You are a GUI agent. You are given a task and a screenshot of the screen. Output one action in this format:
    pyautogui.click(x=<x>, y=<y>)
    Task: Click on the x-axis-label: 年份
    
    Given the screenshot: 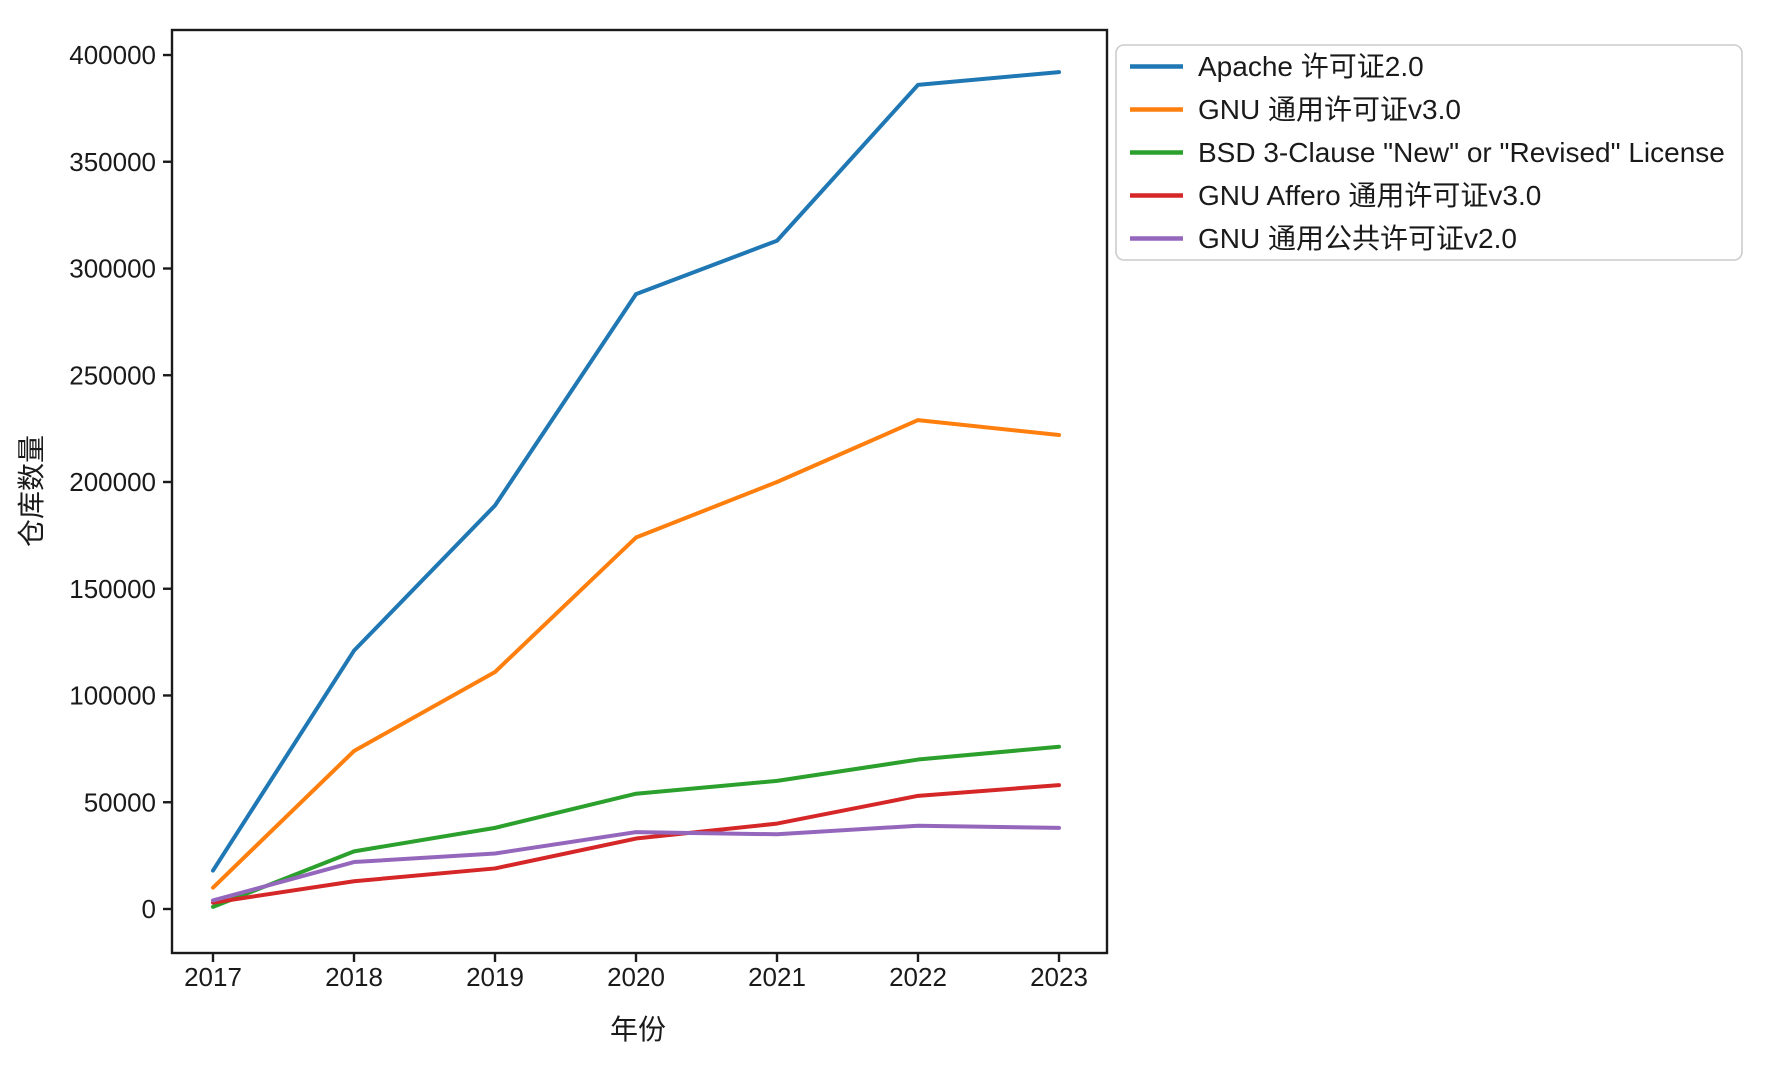 What is the action you would take?
    pyautogui.click(x=638, y=1029)
    